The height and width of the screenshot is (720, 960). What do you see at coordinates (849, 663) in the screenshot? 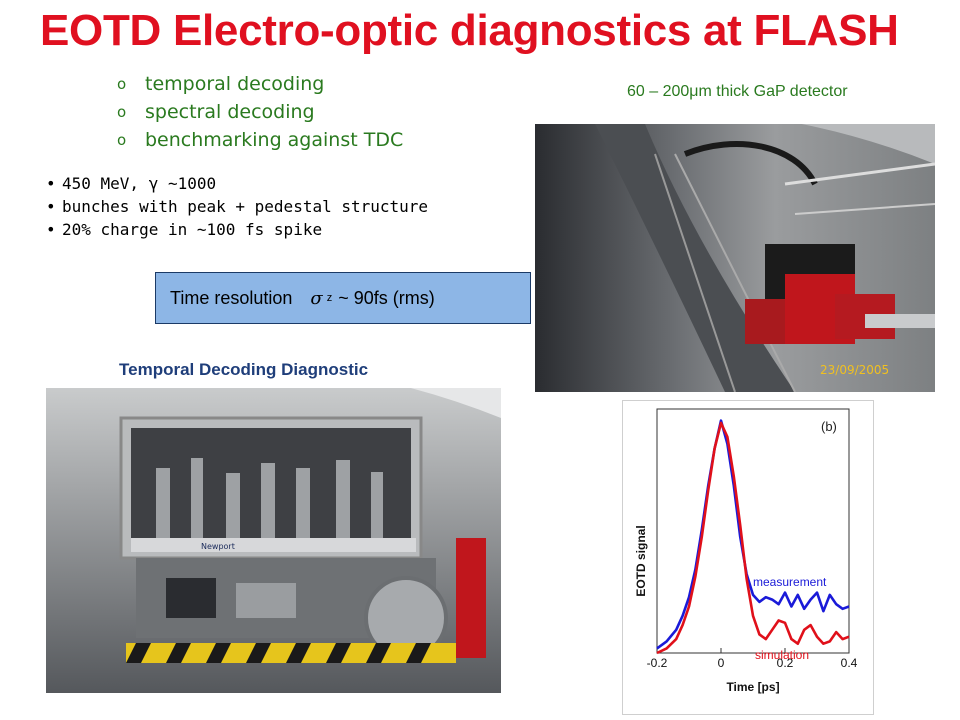
I see `x-tick-label: 0.4` at bounding box center [849, 663].